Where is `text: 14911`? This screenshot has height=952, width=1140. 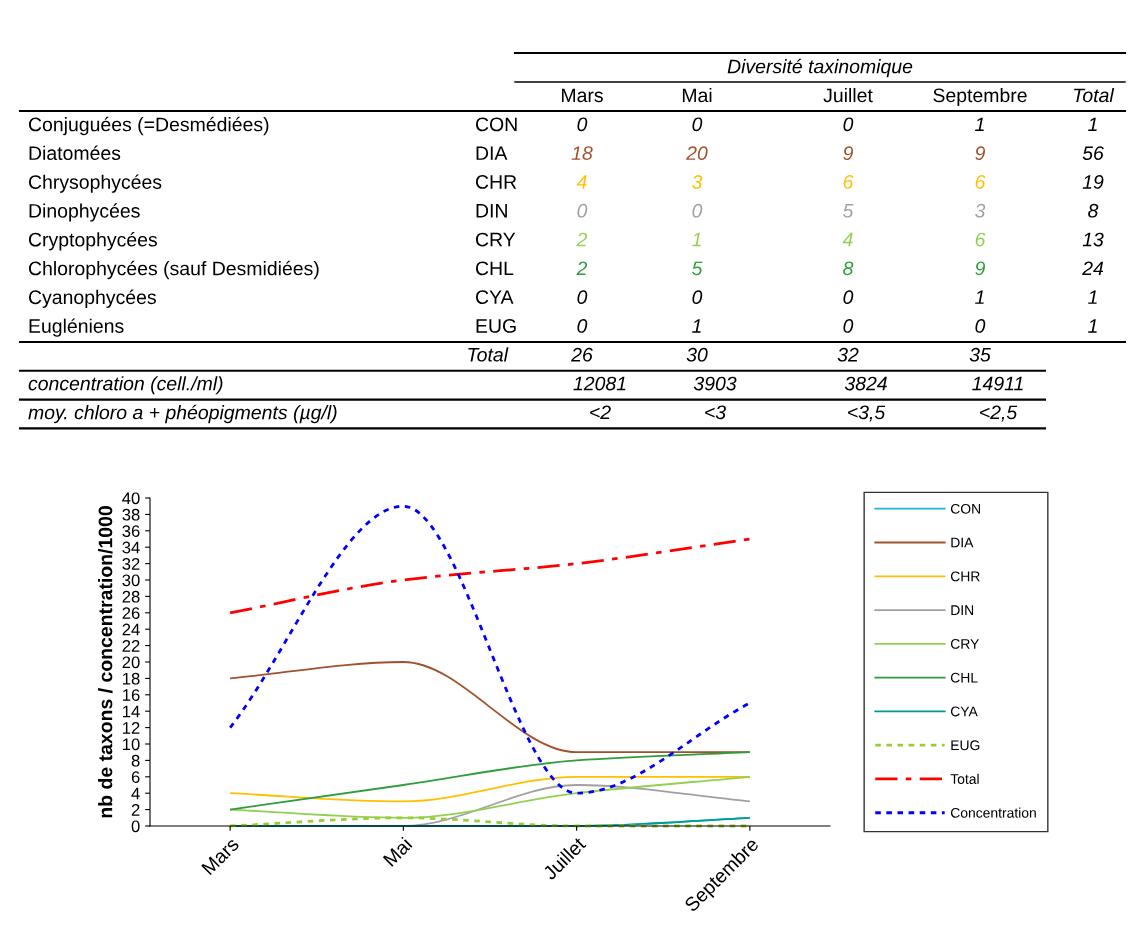 text: 14911 is located at coordinates (997, 383).